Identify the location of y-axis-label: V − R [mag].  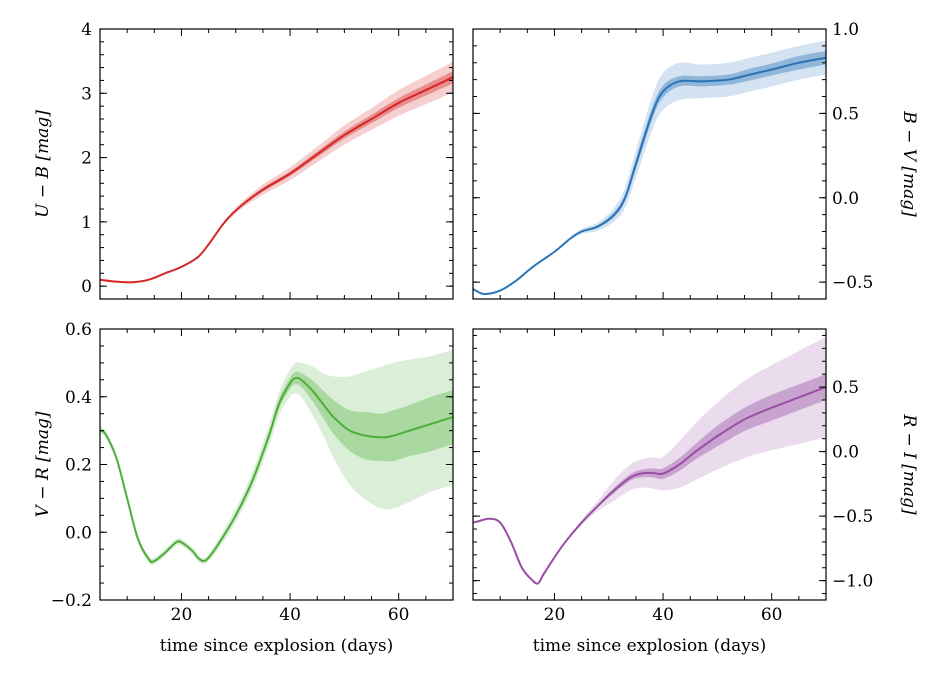
(43, 464).